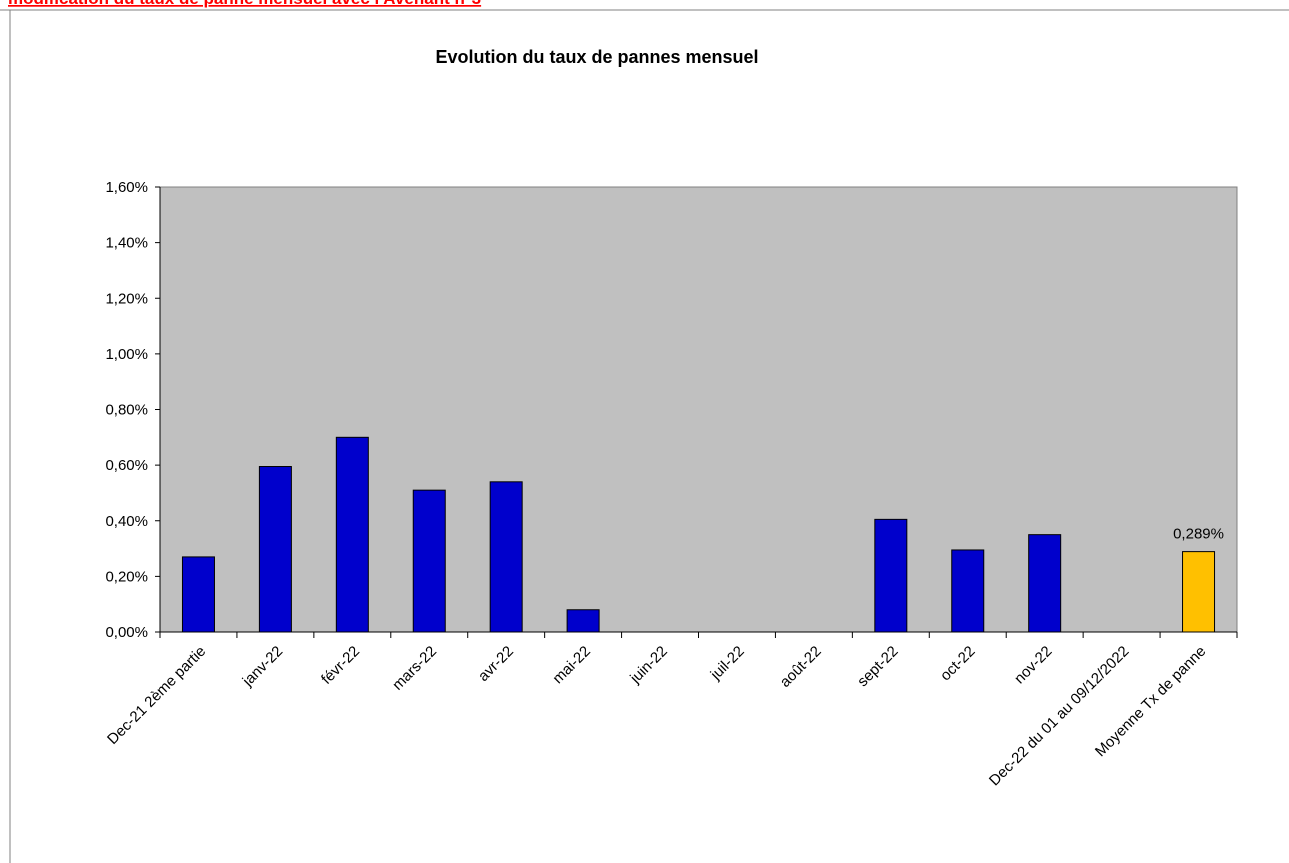 This screenshot has width=1289, height=863. I want to click on x-tick-label: nov-22, so click(1033, 665).